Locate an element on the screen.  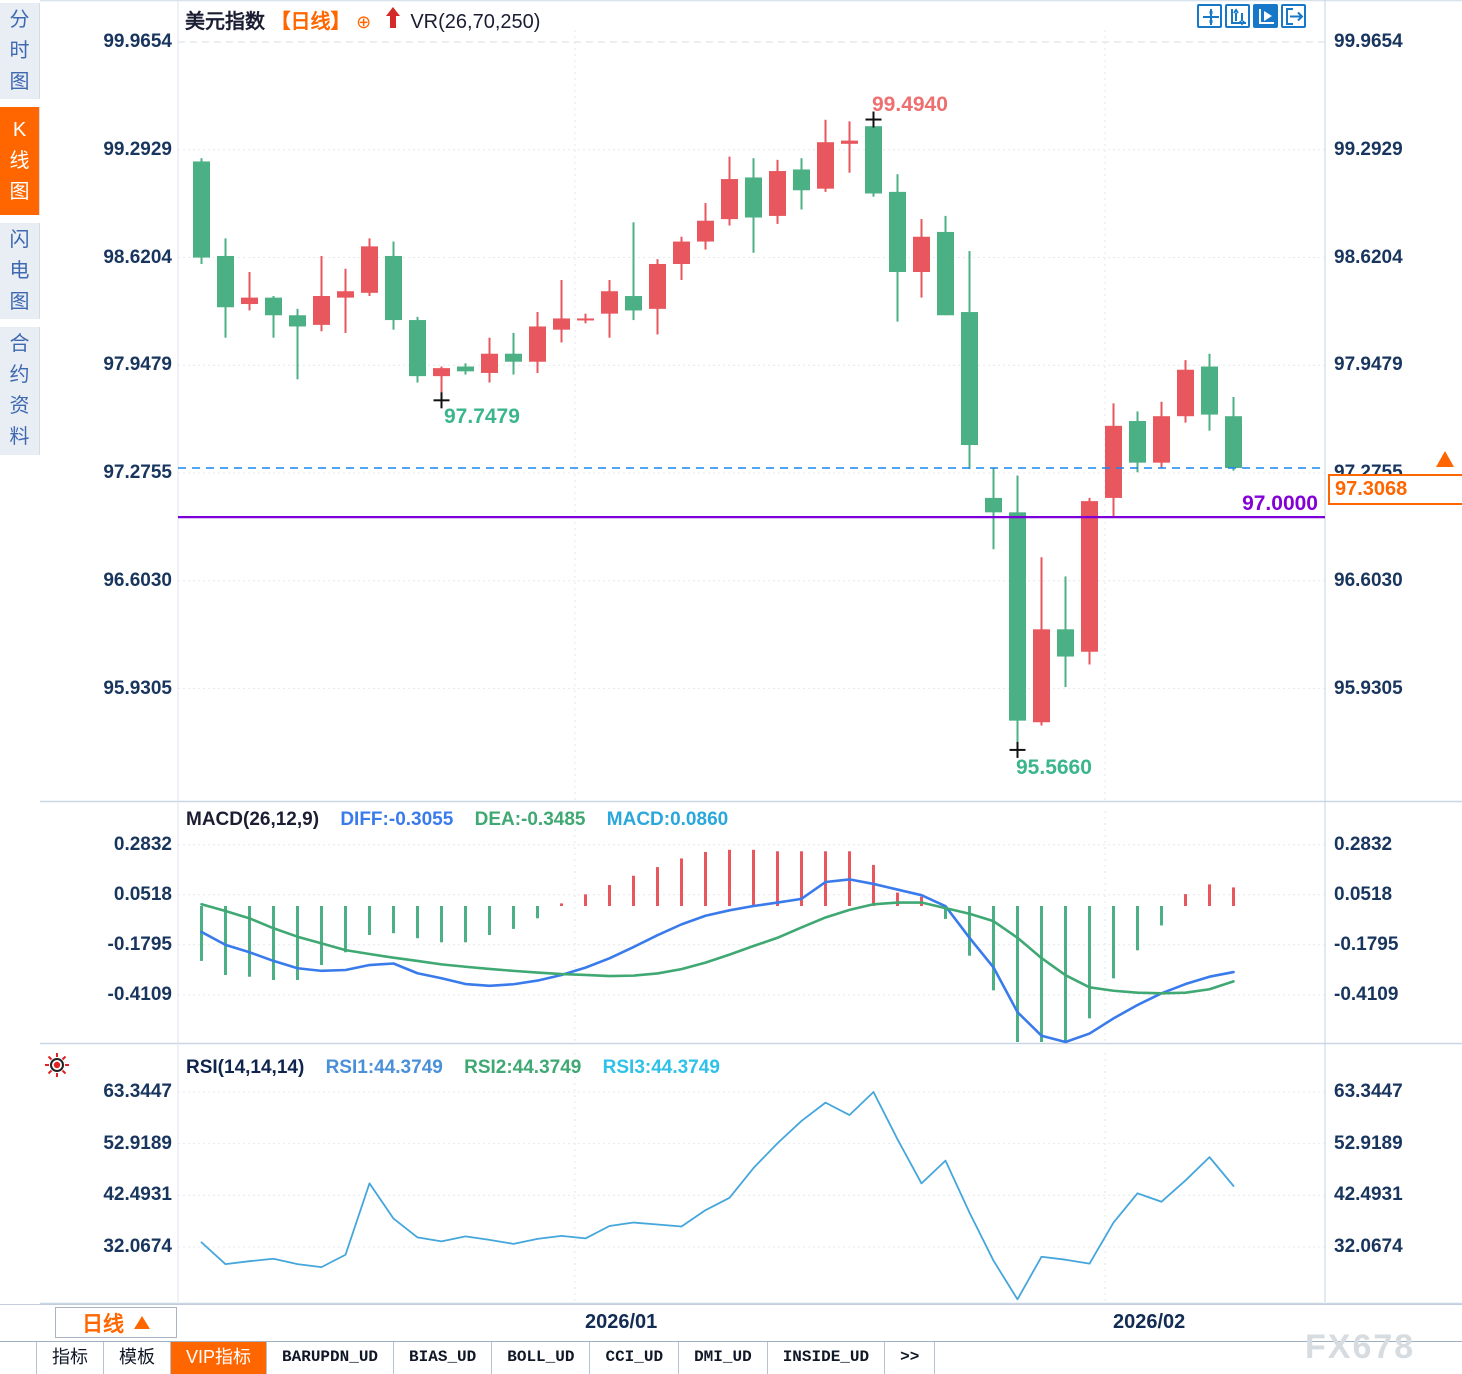
macd-macd-value: MACD:0.0860 is located at coordinates (667, 819).